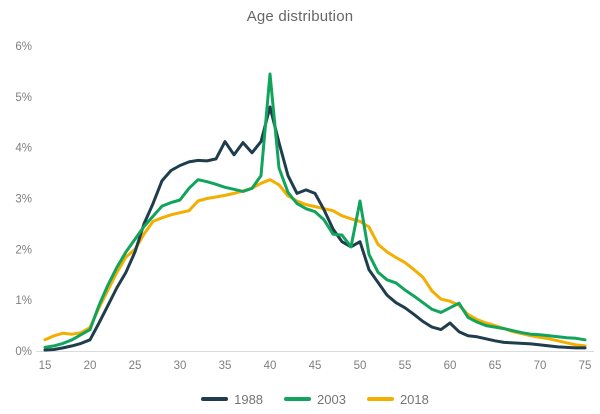 The image size is (600, 414). Describe the element at coordinates (397, 399) in the screenshot. I see `legend-item-2018: 2018` at that location.